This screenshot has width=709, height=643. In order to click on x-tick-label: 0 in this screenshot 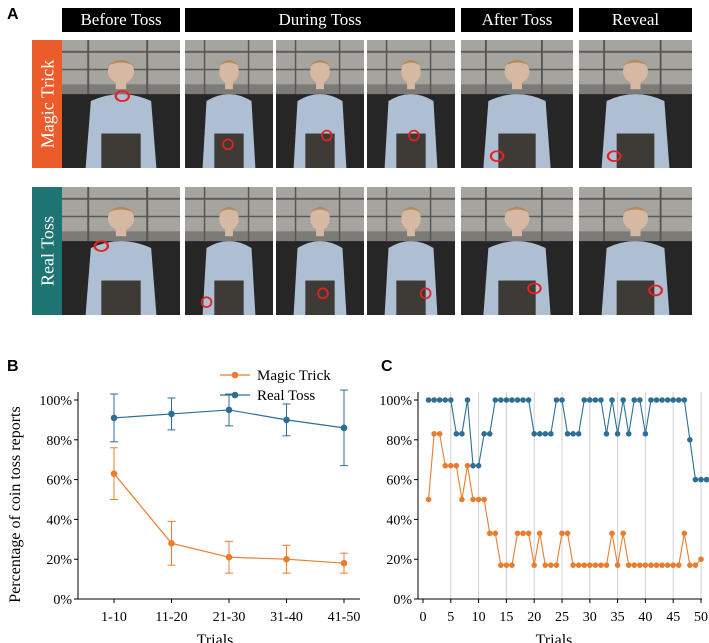, I will do `click(423, 617)`.